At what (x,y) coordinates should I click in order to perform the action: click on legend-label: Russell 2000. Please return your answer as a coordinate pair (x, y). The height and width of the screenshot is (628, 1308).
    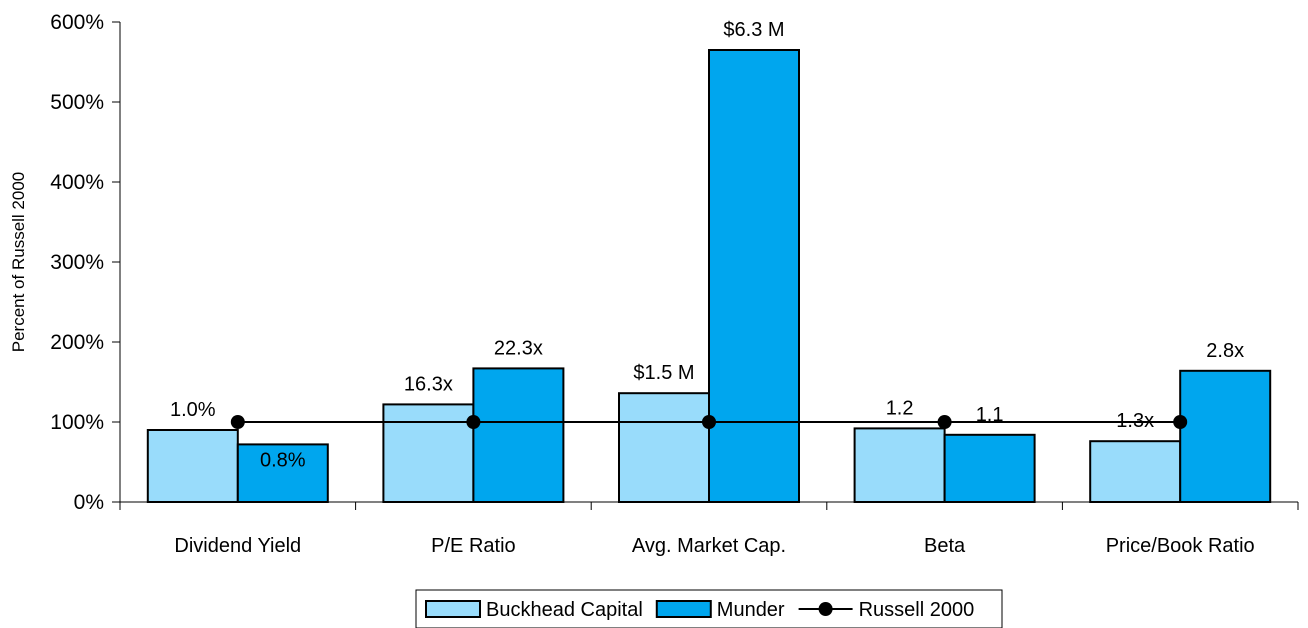
    Looking at the image, I should click on (917, 610).